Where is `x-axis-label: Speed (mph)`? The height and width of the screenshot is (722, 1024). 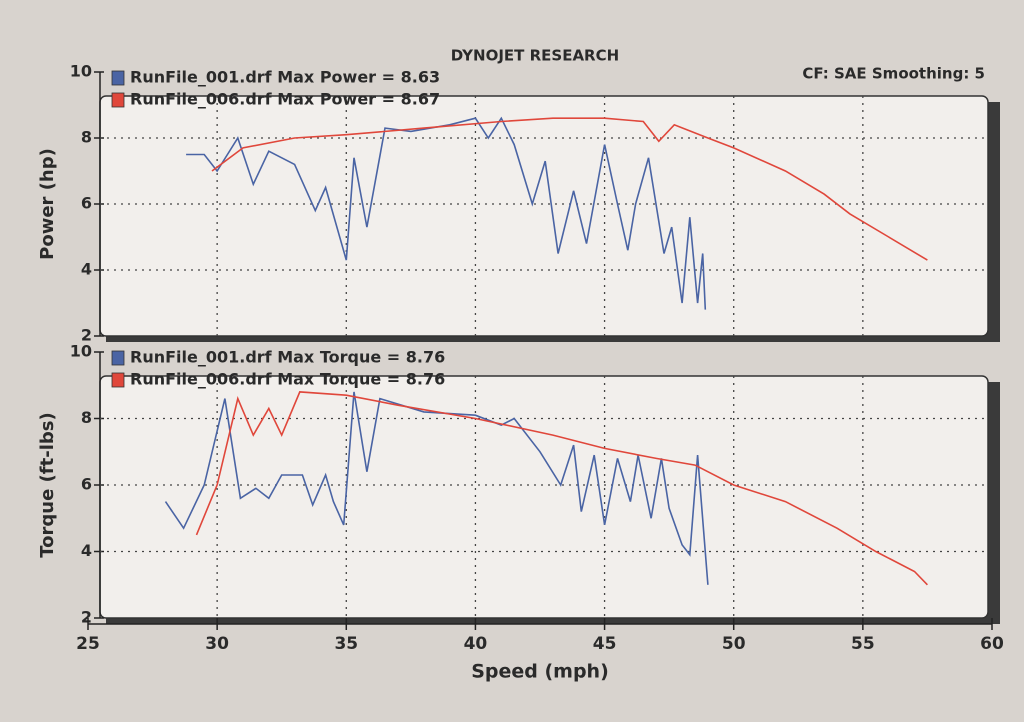
x-axis-label: Speed (mph) is located at coordinates (540, 672).